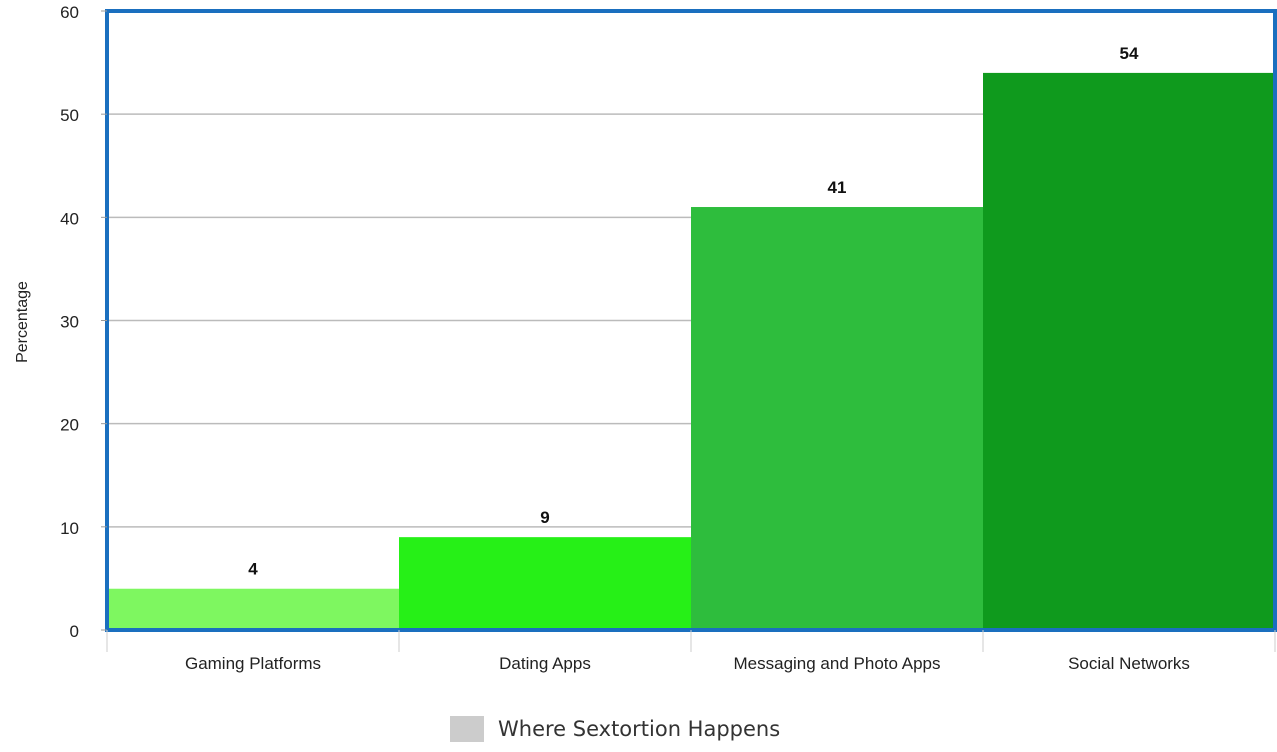 Image resolution: width=1277 pixels, height=752 pixels. Describe the element at coordinates (467, 729) in the screenshot. I see `legend-swatch` at that location.